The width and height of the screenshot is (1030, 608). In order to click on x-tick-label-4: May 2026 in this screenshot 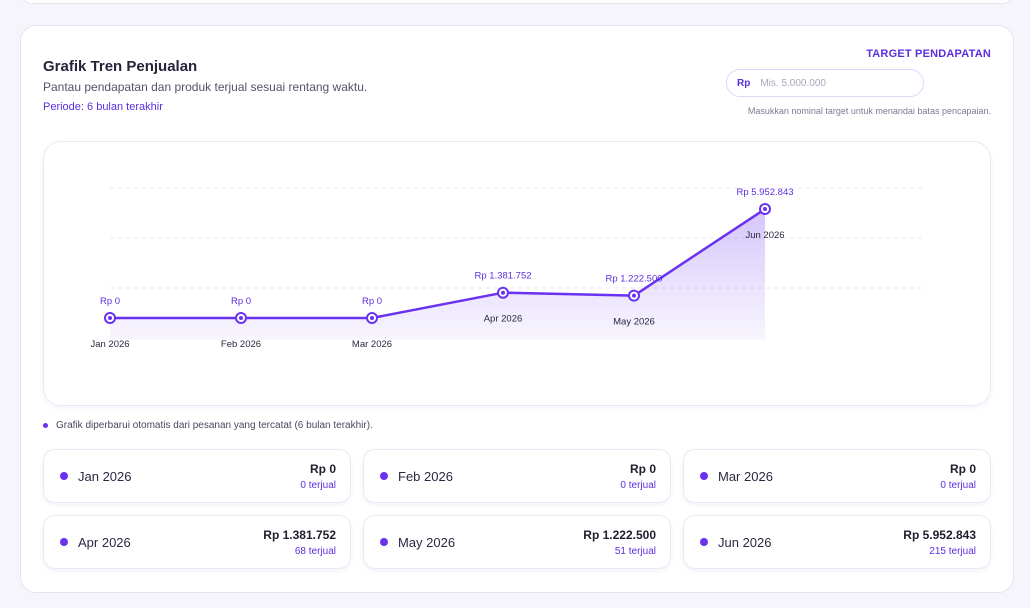, I will do `click(634, 322)`.